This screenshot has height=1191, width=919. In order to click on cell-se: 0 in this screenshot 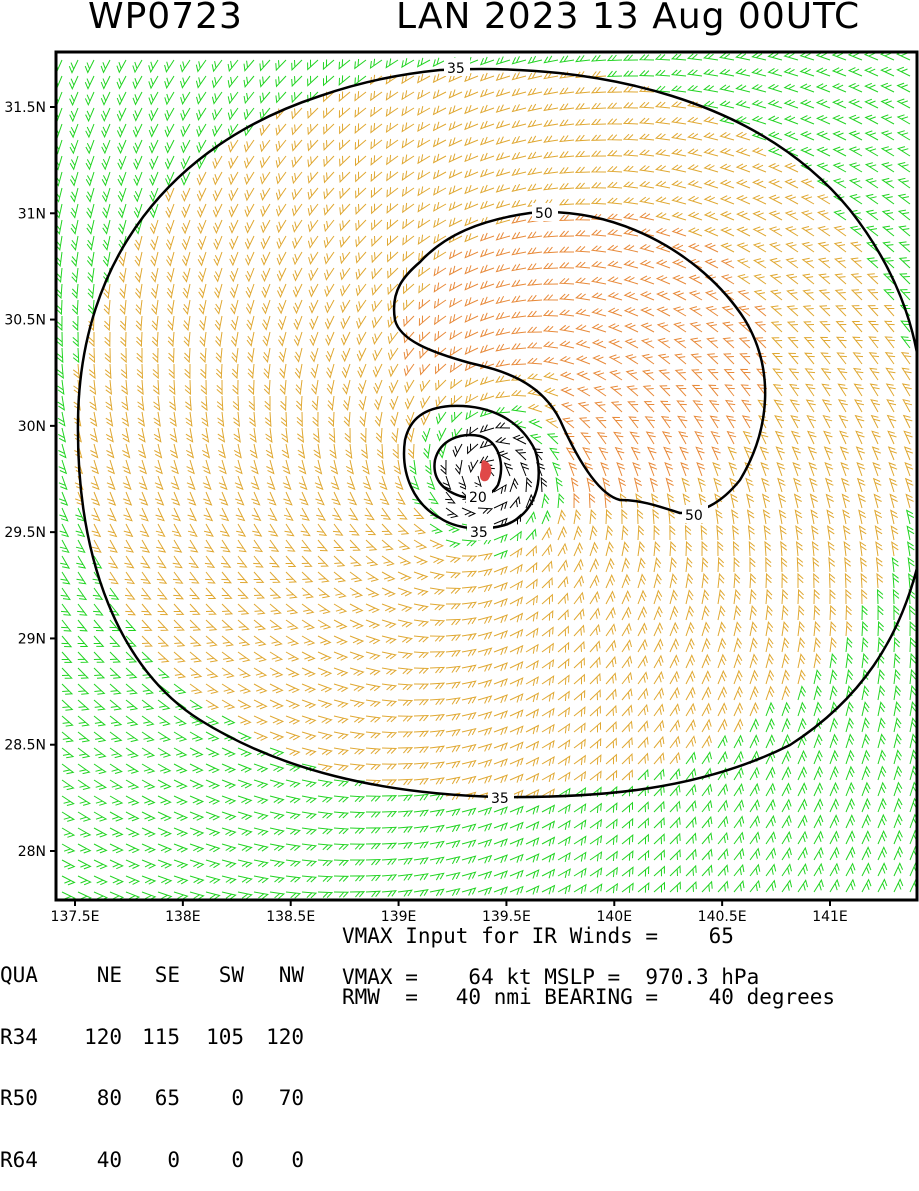, I will do `click(173, 1159)`.